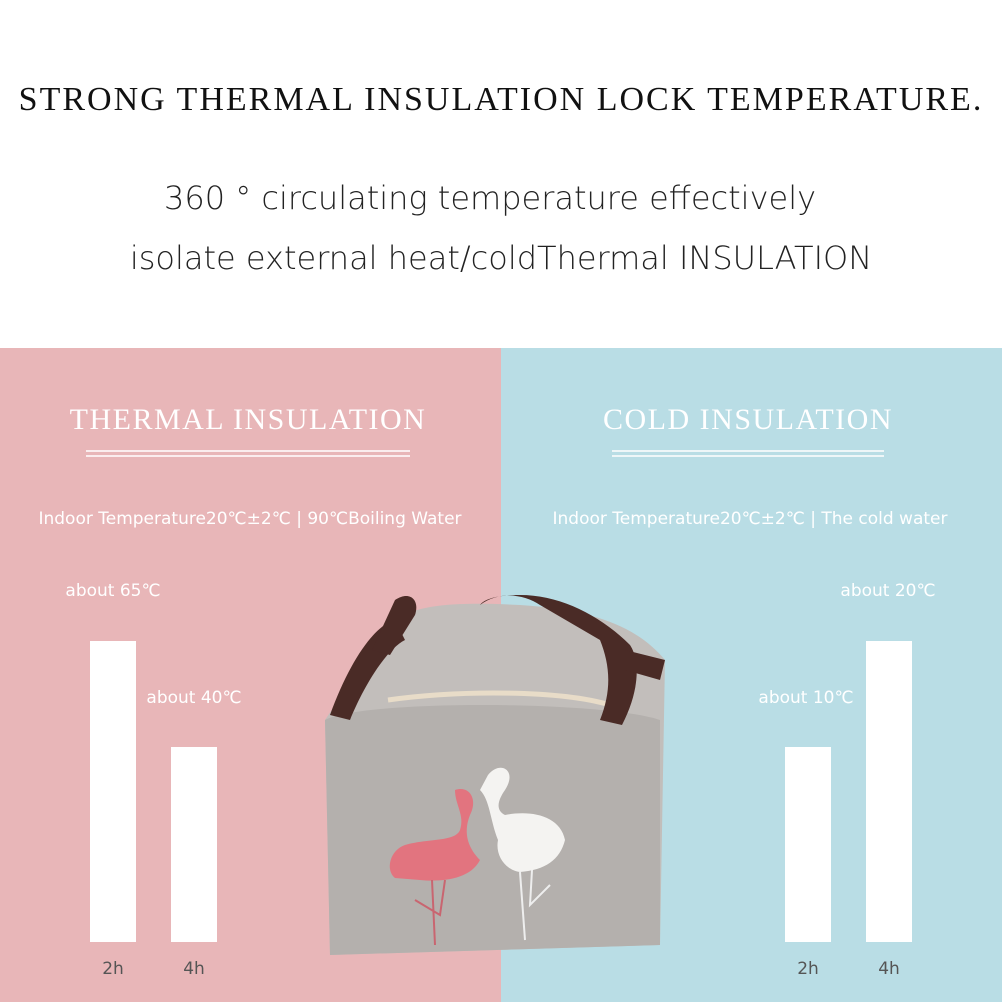  I want to click on panel-heading: THERMAL INSULATION, so click(248, 419).